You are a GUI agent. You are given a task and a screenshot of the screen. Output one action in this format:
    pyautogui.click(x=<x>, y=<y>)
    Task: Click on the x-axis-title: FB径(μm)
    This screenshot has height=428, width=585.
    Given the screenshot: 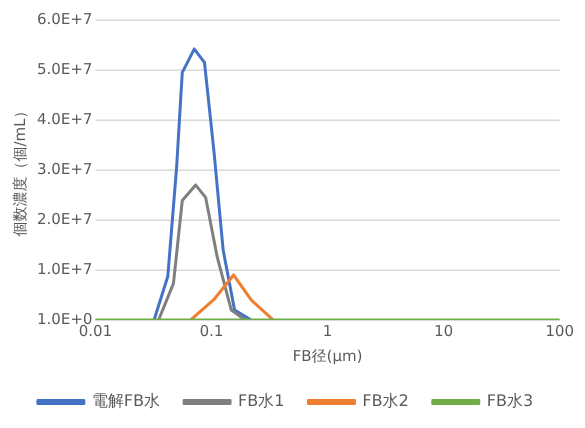 What is the action you would take?
    pyautogui.click(x=327, y=355)
    